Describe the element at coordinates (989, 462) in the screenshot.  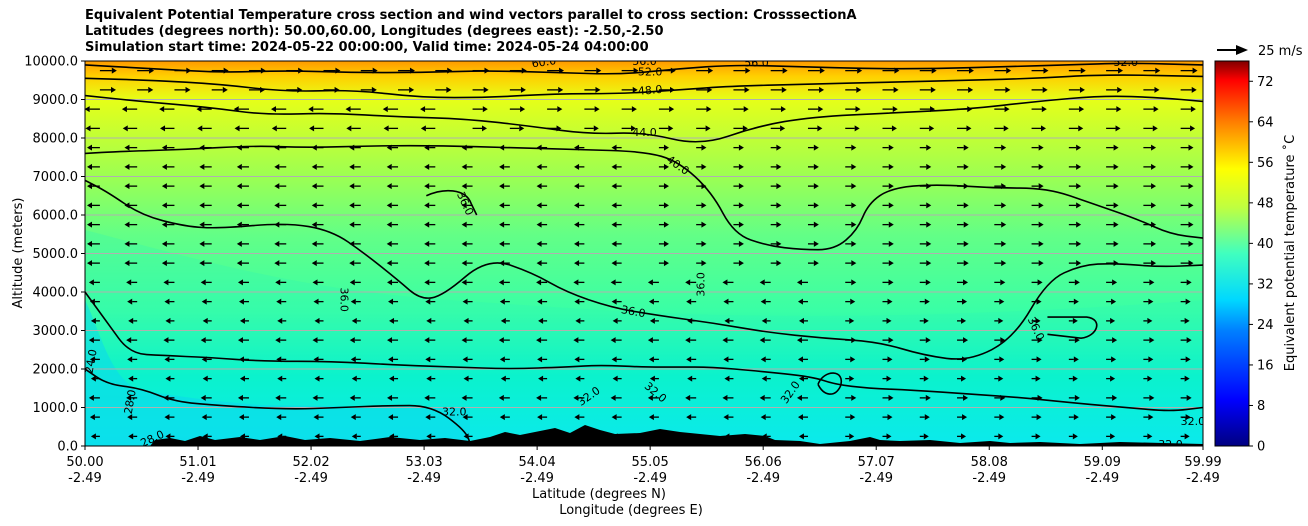
I see `x-tick-label-lat: 58.08` at that location.